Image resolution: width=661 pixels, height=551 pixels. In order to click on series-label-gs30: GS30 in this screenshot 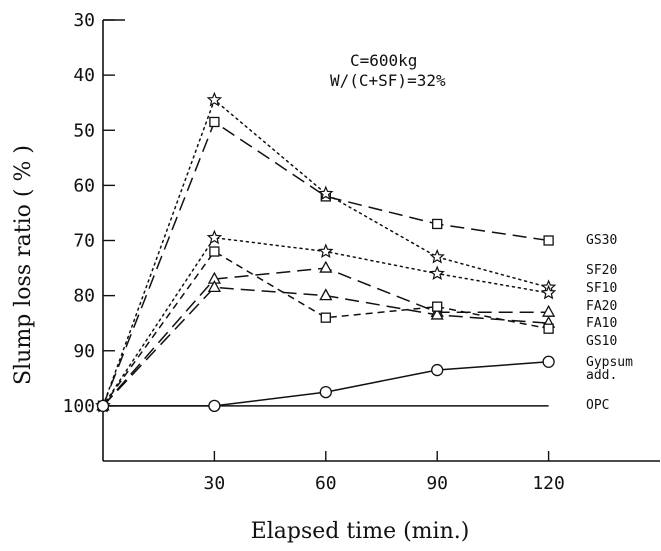, I will do `click(601, 240)`.